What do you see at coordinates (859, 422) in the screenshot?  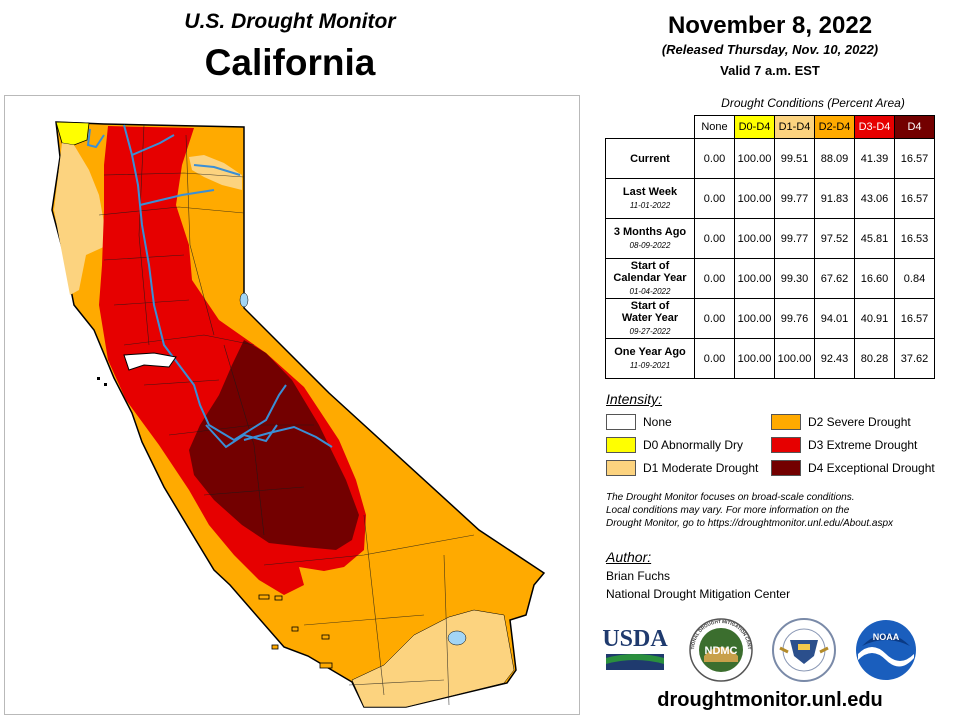 I see `legend-label: D2 Severe Drought` at bounding box center [859, 422].